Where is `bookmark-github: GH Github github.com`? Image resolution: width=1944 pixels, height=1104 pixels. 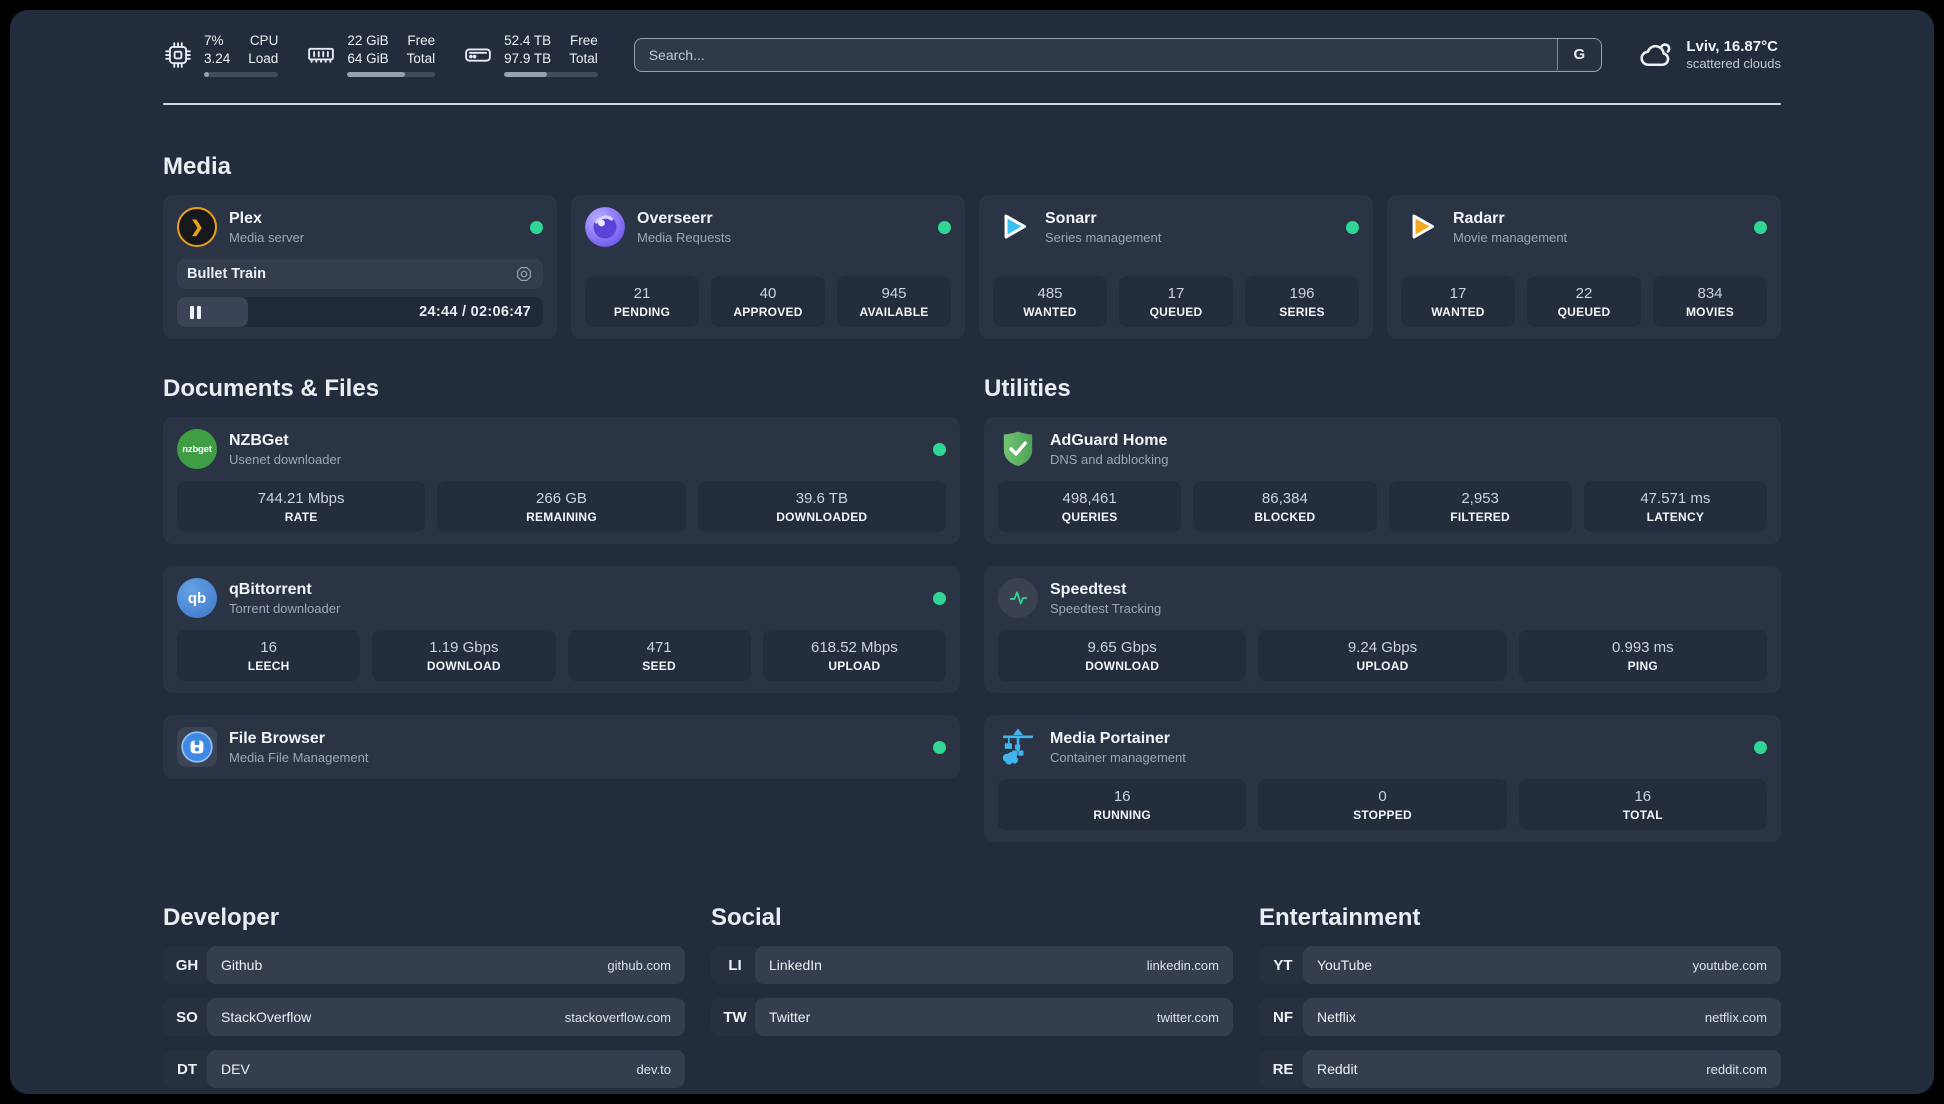
bookmark-github: GH Github github.com is located at coordinates (424, 965).